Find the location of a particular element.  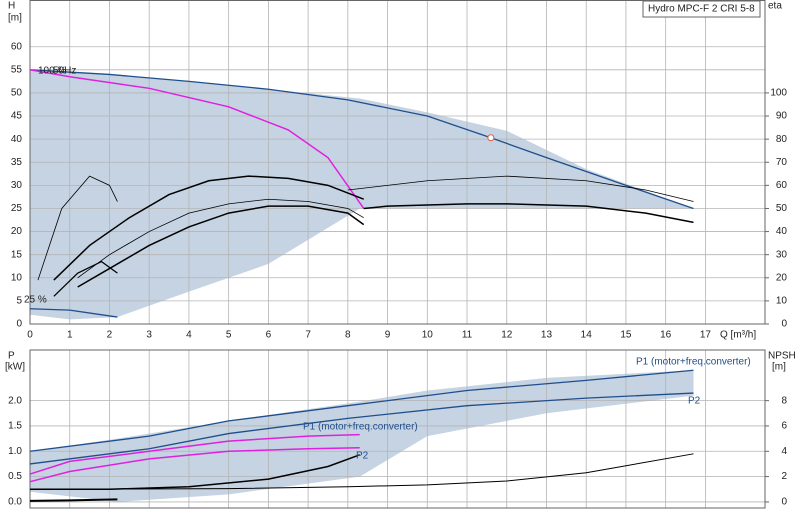

y-tick-label: 10 is located at coordinates (17, 277).